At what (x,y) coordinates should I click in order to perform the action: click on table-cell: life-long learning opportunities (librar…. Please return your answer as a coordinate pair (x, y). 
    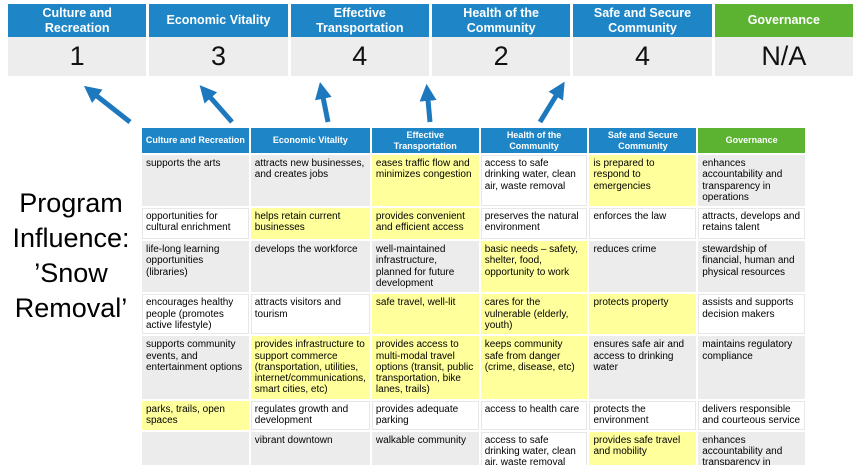
    Looking at the image, I should click on (195, 267).